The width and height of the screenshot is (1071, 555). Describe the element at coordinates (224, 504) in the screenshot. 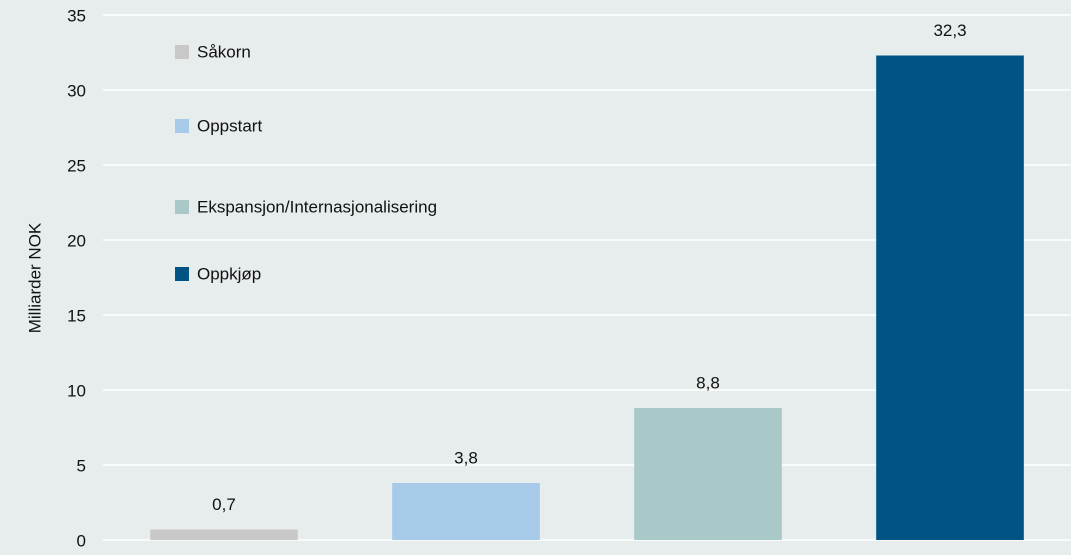

I see `data-label: 0,7` at that location.